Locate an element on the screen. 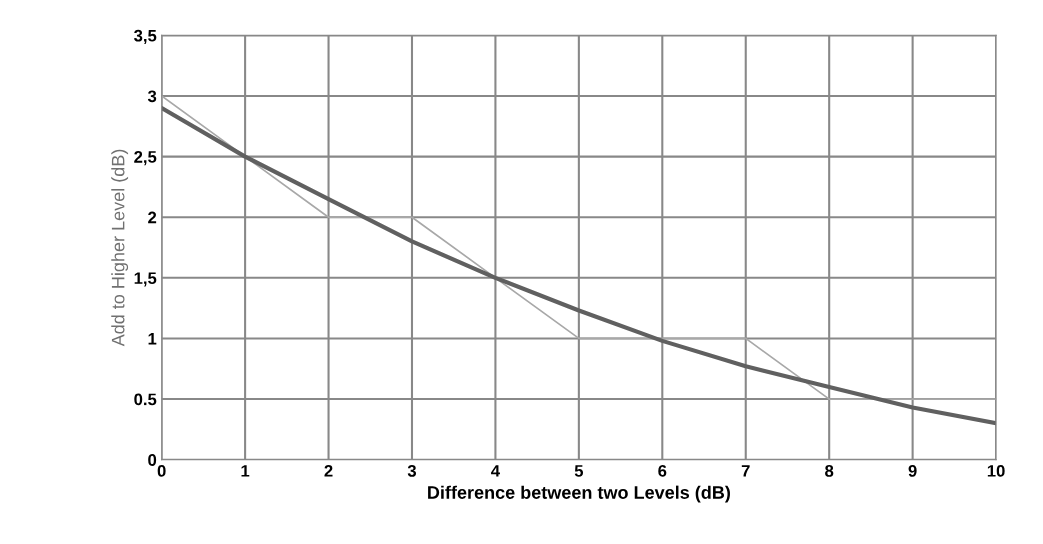 The image size is (1043, 544). x-tick-label: 5 is located at coordinates (579, 471).